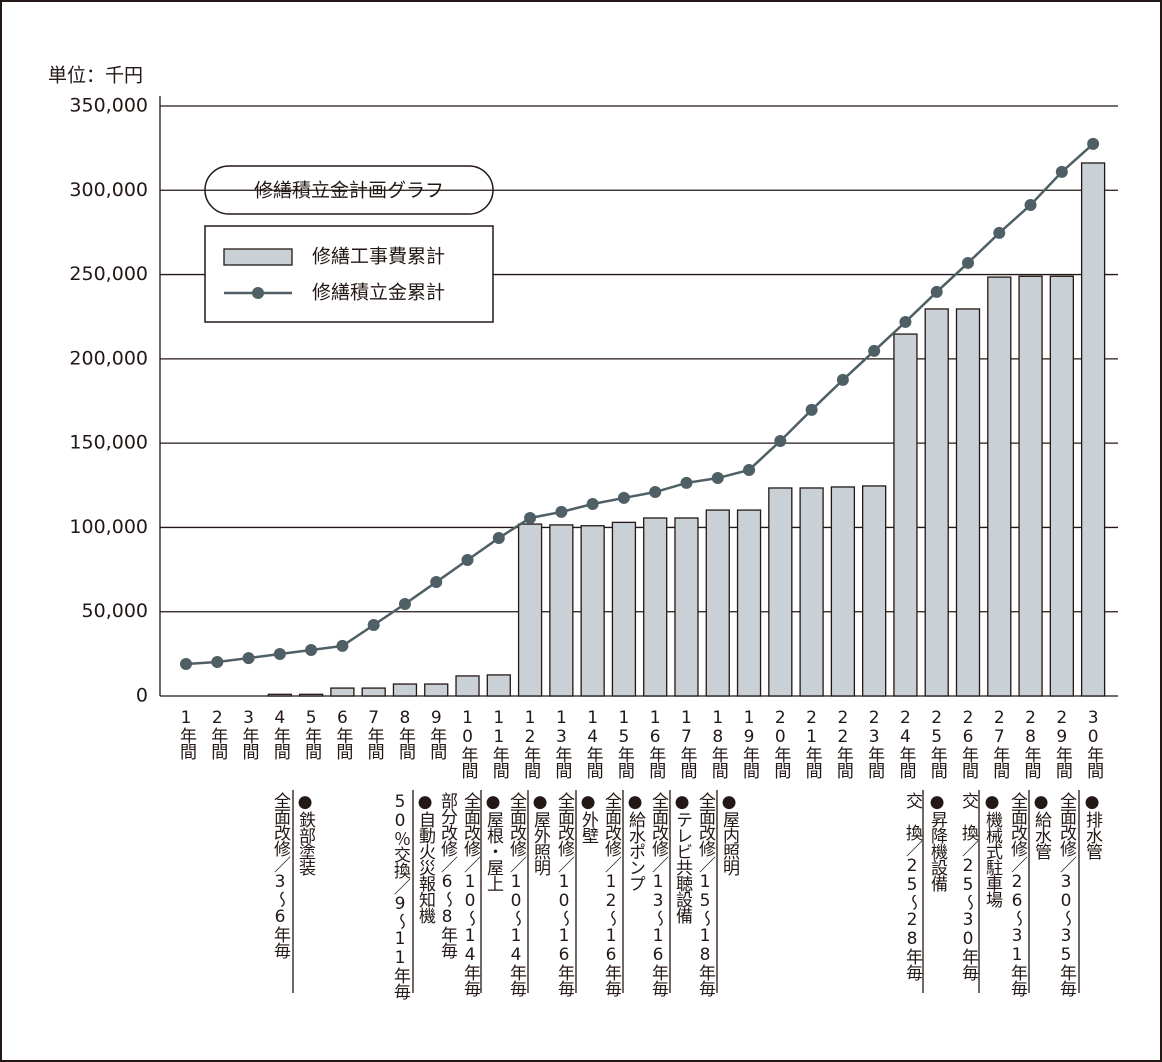 Image resolution: width=1162 pixels, height=1062 pixels. I want to click on annotation: ●機械式駐車場, so click(992, 850).